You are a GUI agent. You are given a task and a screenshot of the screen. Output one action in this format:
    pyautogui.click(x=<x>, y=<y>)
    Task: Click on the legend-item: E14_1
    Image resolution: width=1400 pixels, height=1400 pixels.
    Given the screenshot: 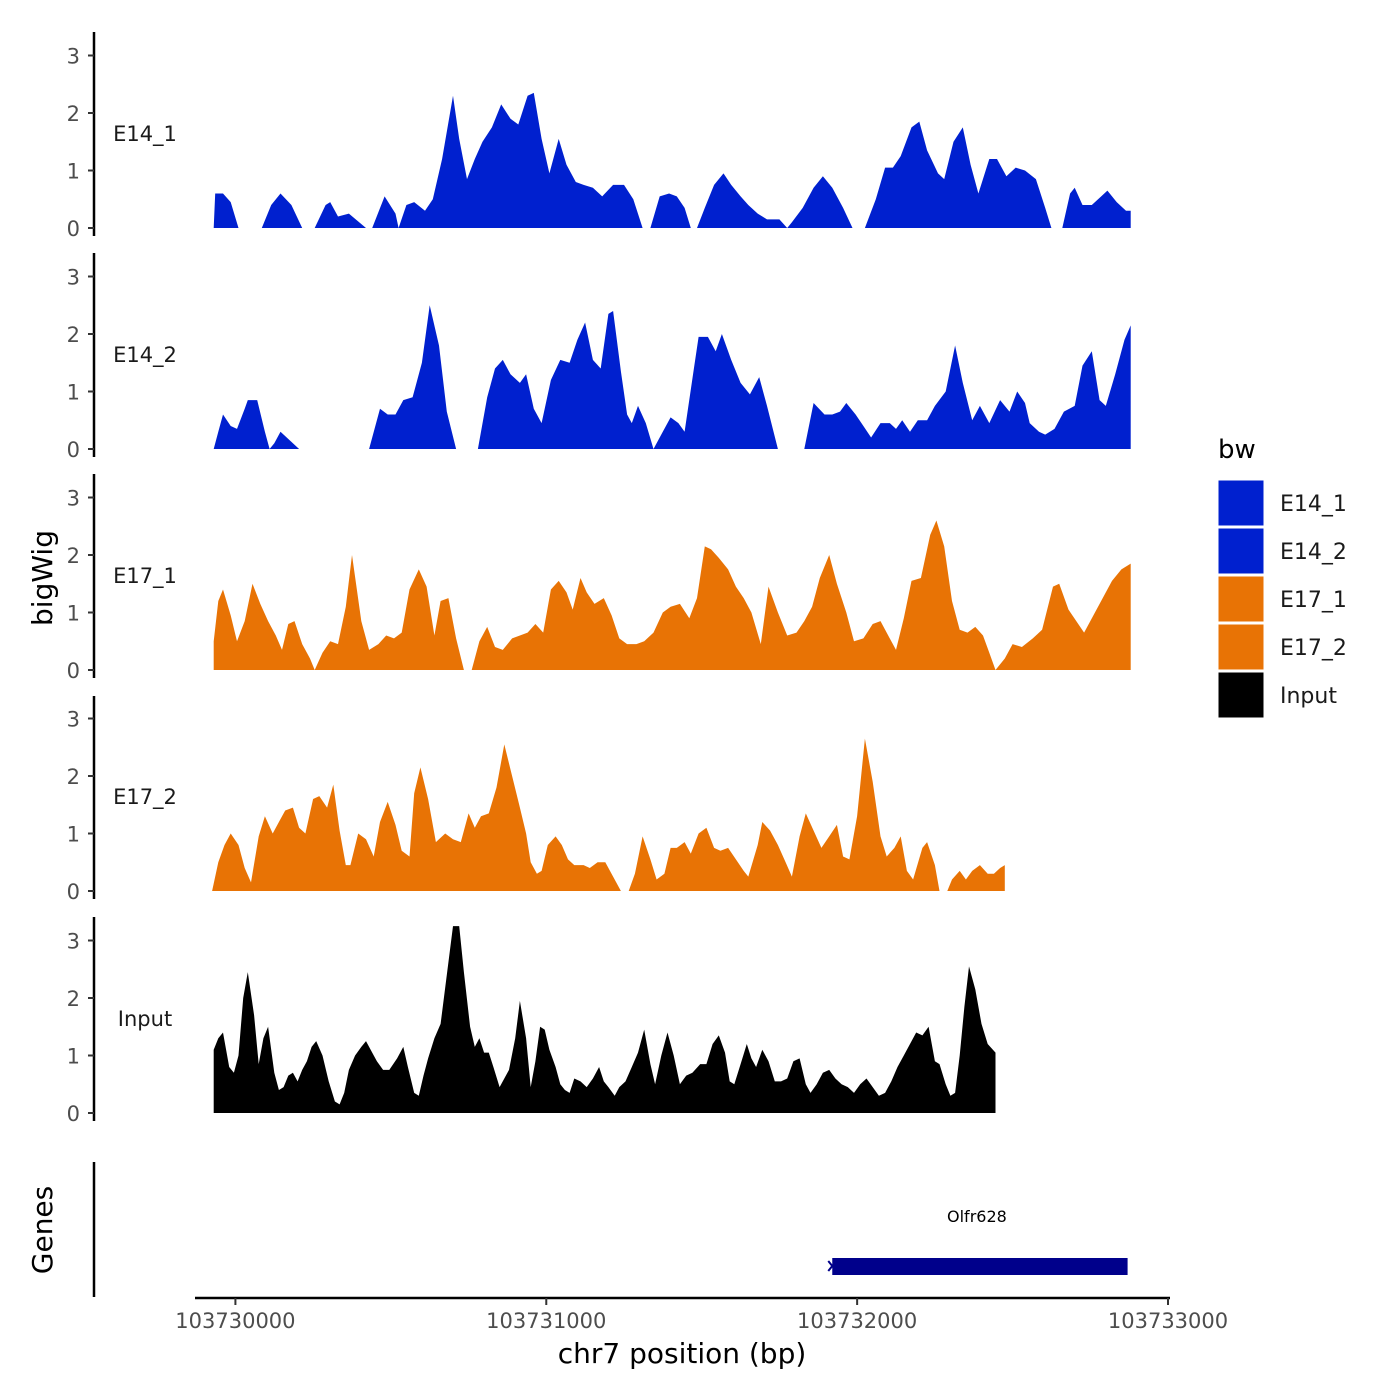 What is the action you would take?
    pyautogui.click(x=1282, y=503)
    